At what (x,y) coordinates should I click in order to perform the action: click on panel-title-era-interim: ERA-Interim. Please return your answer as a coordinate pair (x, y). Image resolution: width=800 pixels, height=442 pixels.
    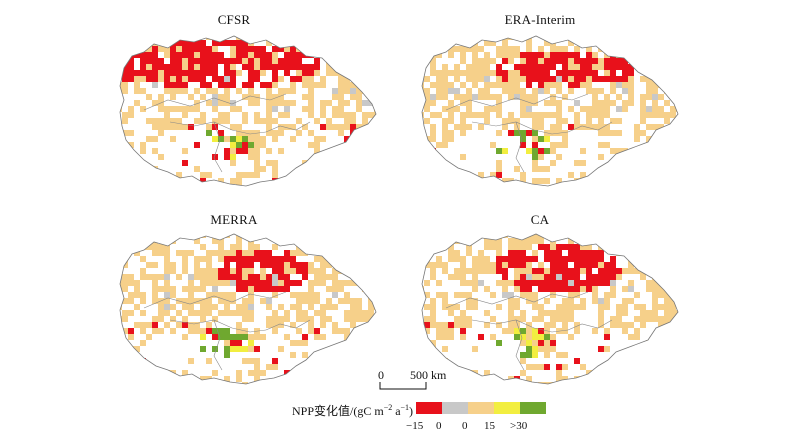
    Looking at the image, I should click on (540, 19).